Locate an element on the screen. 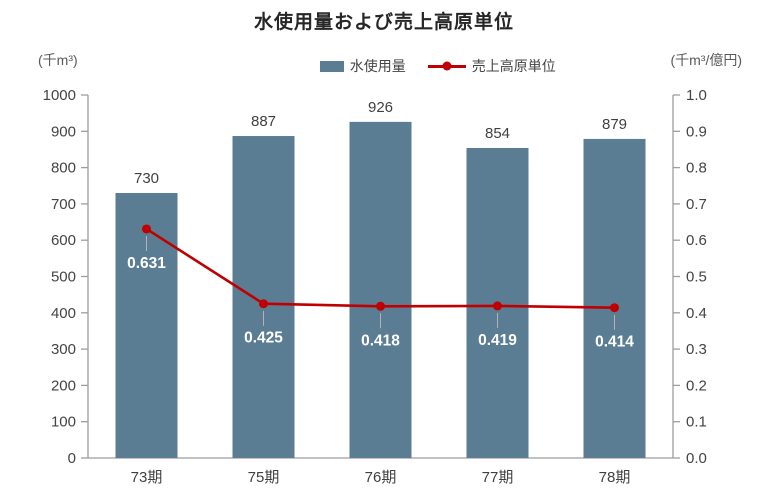 The height and width of the screenshot is (500, 768). svg-text: 900 is located at coordinates (63, 131).